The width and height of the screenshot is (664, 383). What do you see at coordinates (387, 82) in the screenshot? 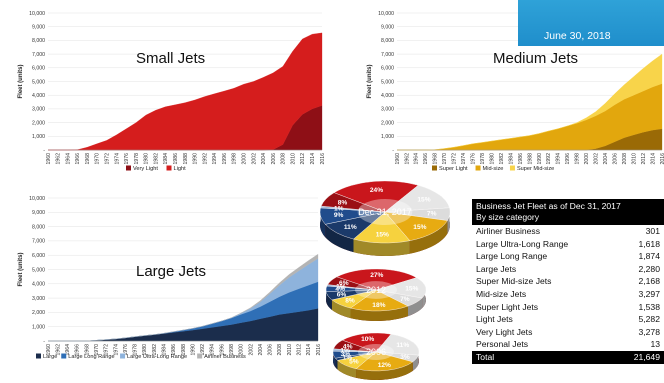
I see `y-tick-label: 5,000` at bounding box center [387, 82].